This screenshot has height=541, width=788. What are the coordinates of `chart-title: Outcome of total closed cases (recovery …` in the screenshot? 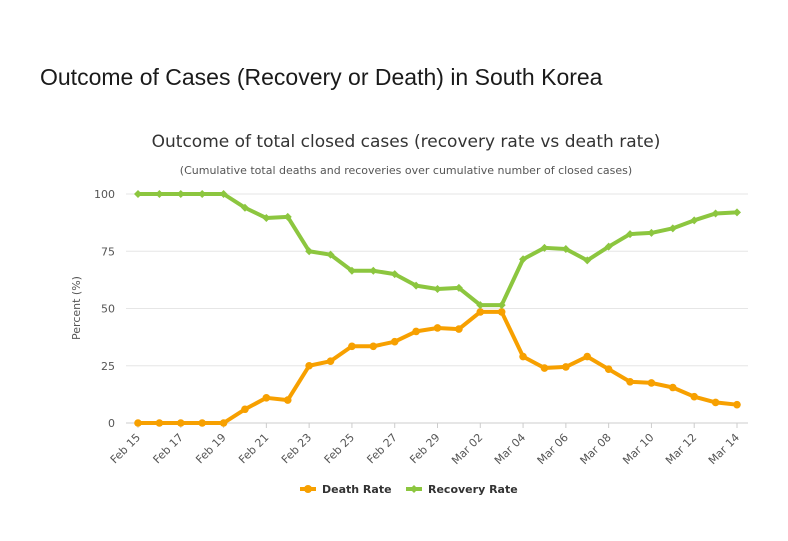 It's located at (406, 142).